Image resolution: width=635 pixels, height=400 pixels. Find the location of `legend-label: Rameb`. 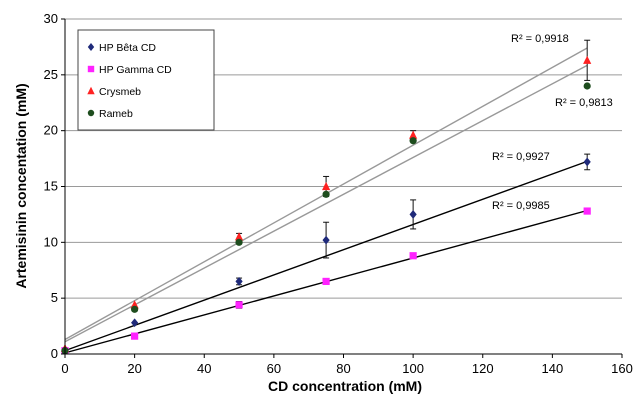

legend-label: Rameb is located at coordinates (116, 114).